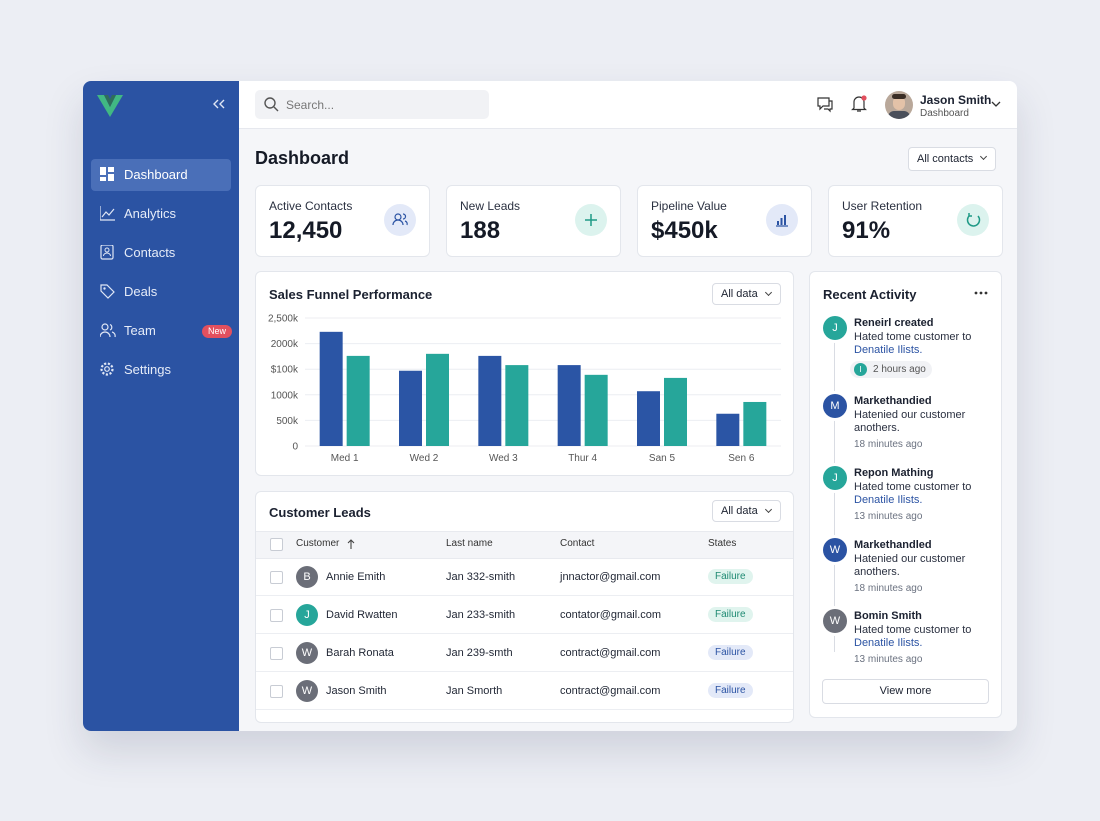 This screenshot has width=1100, height=821. What do you see at coordinates (610, 577) in the screenshot?
I see `contact-email: jnnactor@gmail.com` at bounding box center [610, 577].